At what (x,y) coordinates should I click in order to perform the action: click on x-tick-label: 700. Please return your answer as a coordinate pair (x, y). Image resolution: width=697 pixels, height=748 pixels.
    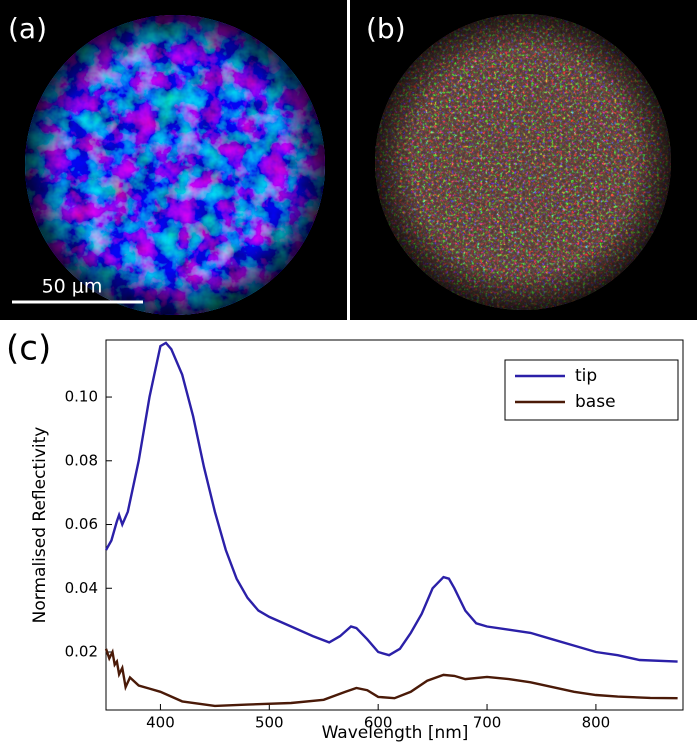
    Looking at the image, I should click on (487, 723).